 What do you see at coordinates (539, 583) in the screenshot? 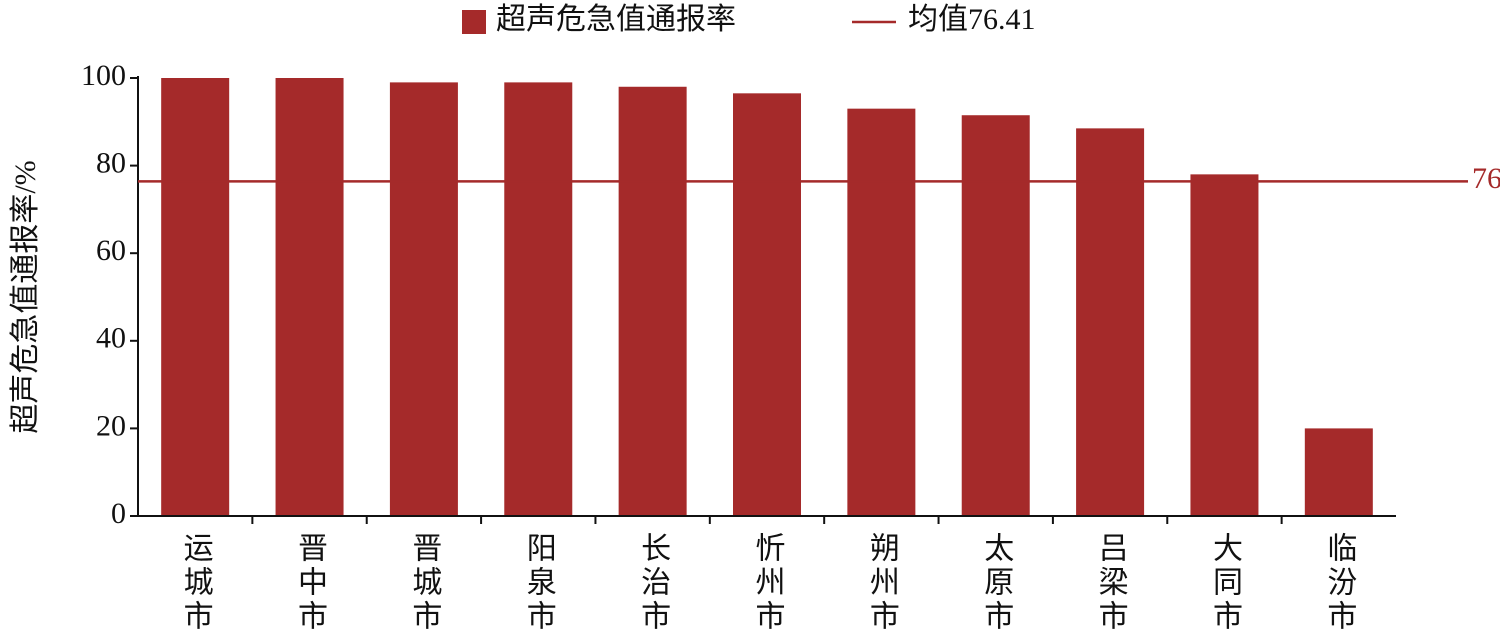
I see `x-tick-label: 阳泉市` at bounding box center [539, 583].